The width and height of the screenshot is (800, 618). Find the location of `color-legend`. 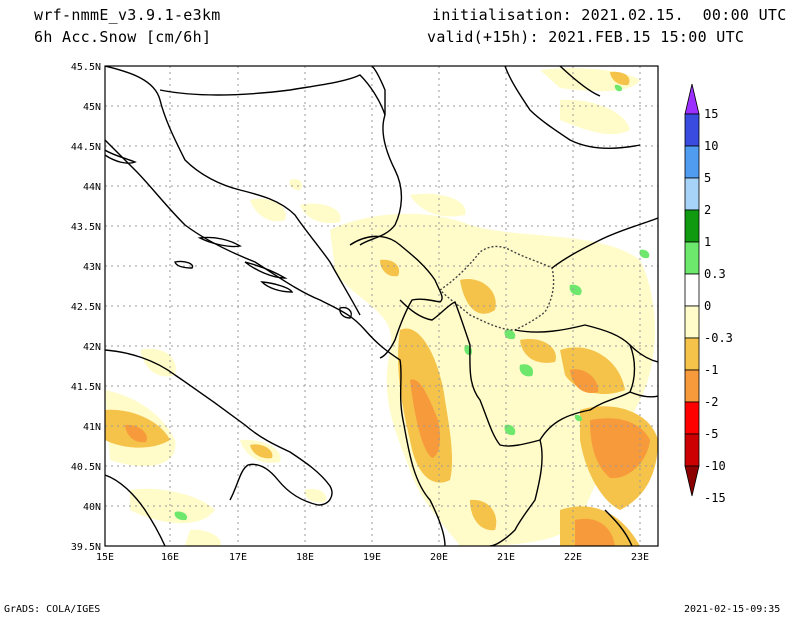

color-legend is located at coordinates (692, 290).